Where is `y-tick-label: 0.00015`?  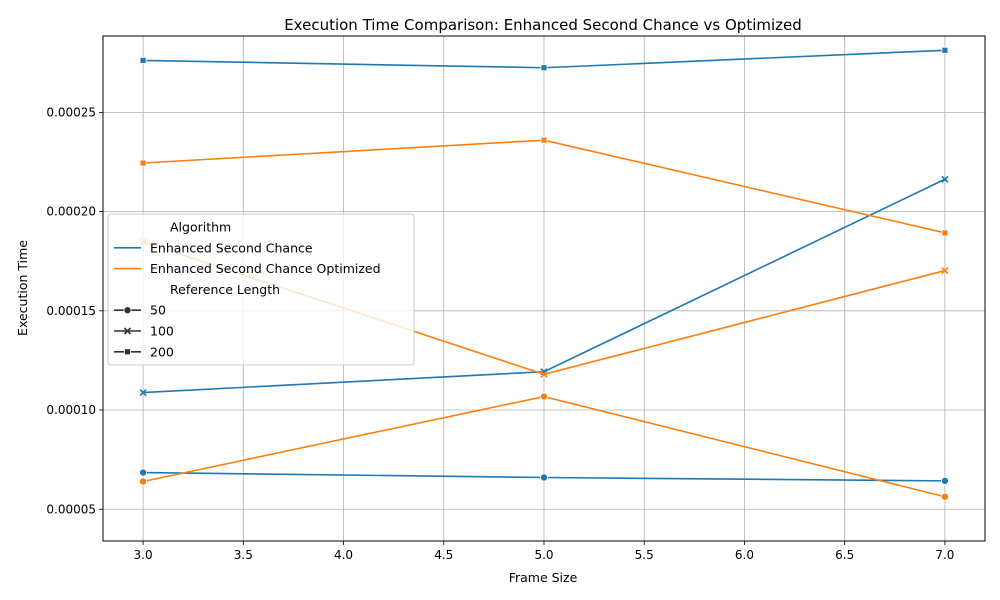
y-tick-label: 0.00015 is located at coordinates (71, 311).